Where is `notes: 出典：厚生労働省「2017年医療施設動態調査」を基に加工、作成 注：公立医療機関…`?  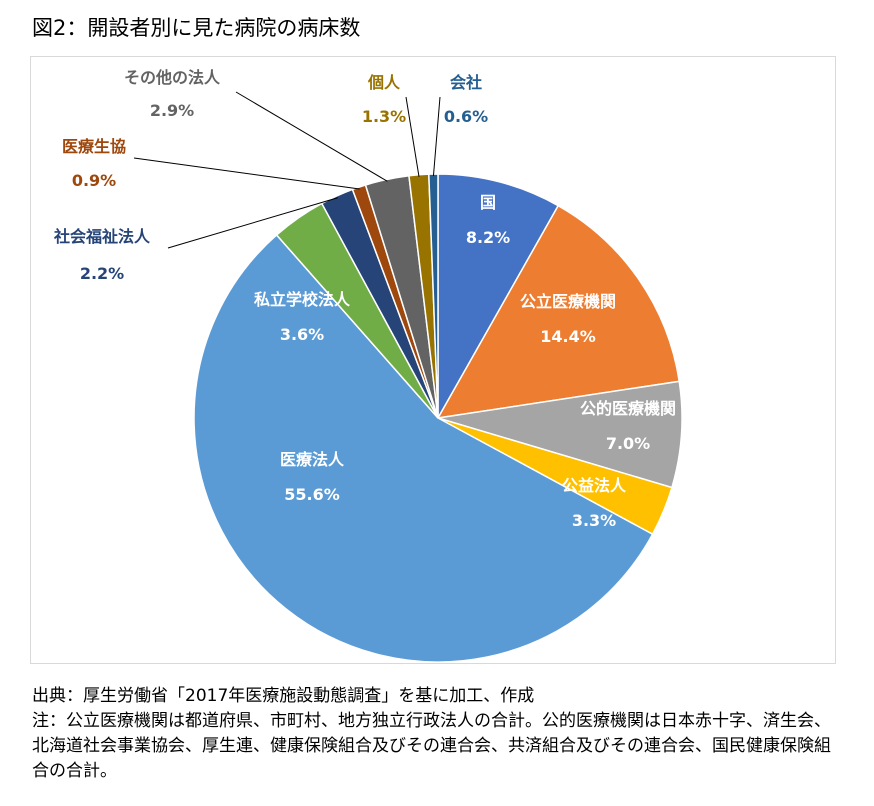 notes: 出典：厚生労働省「2017年医療施設動態調査」を基に加工、作成 注：公立医療機関… is located at coordinates (432, 734).